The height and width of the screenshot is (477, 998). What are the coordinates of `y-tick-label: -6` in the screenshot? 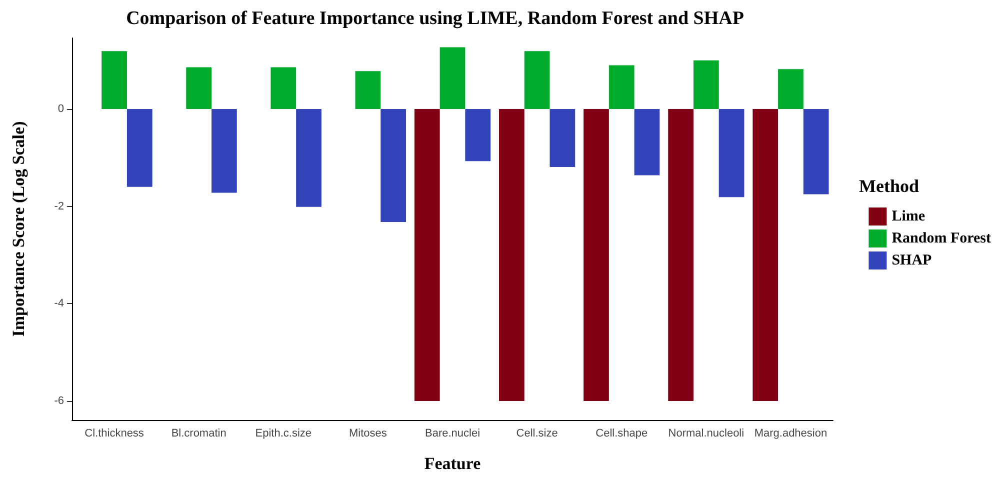 It's located at (59, 401).